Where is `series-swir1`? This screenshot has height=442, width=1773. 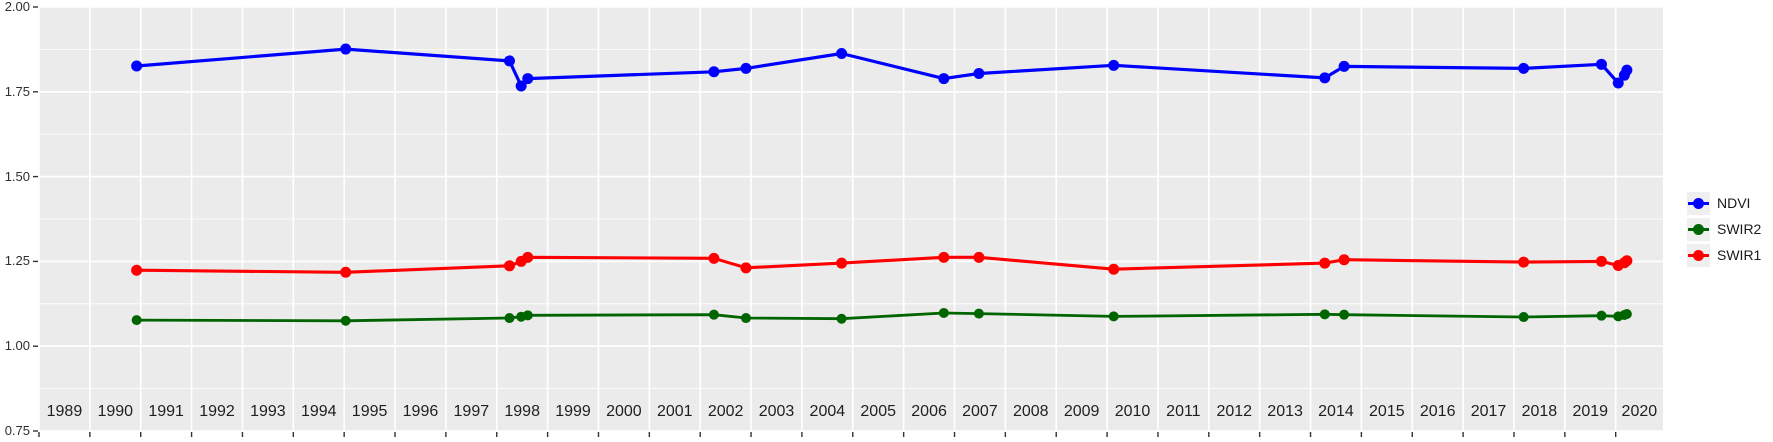 series-swir1 is located at coordinates (882, 264).